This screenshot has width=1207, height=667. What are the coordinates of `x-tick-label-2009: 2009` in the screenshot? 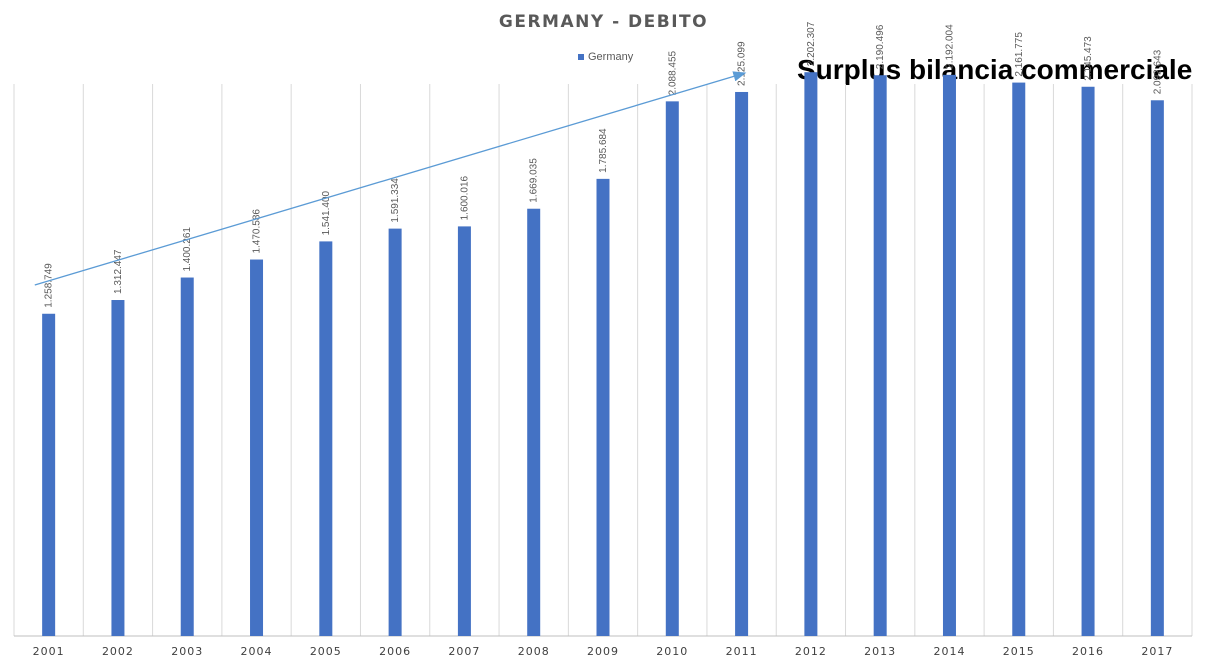 It's located at (603, 651).